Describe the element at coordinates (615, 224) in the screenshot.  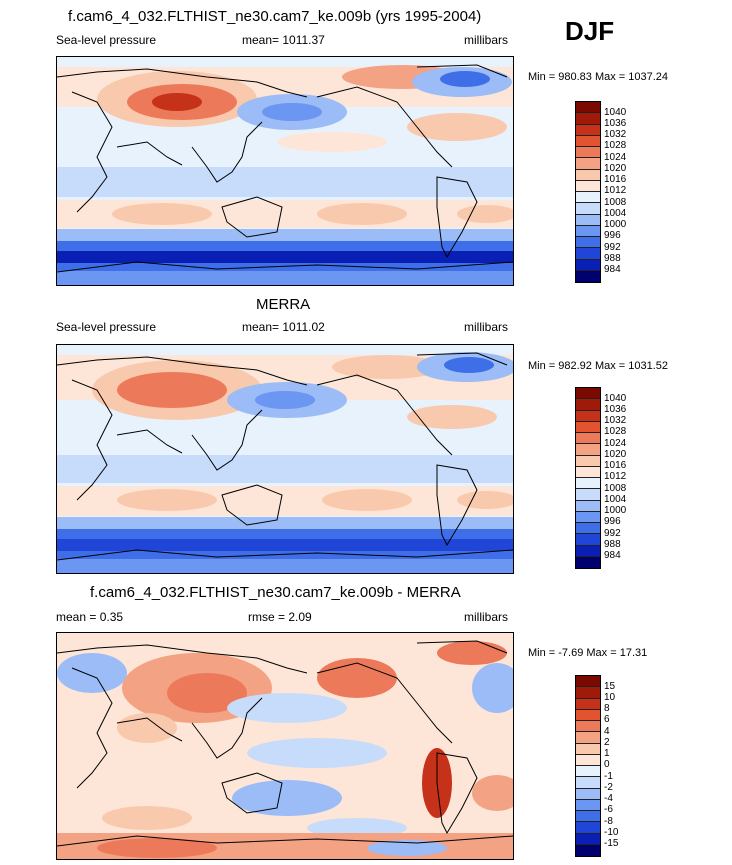
I see `panel1-cb-label: 1000` at that location.